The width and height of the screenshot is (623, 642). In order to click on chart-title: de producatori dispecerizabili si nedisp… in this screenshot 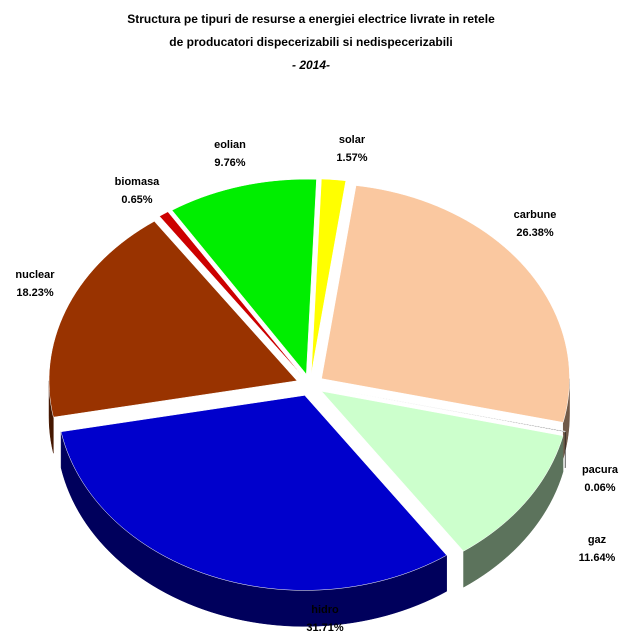, I will do `click(310, 42)`.